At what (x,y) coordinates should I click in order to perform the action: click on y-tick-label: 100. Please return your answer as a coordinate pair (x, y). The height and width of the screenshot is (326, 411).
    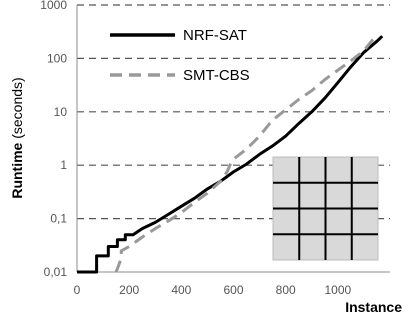
    Looking at the image, I should click on (57, 58).